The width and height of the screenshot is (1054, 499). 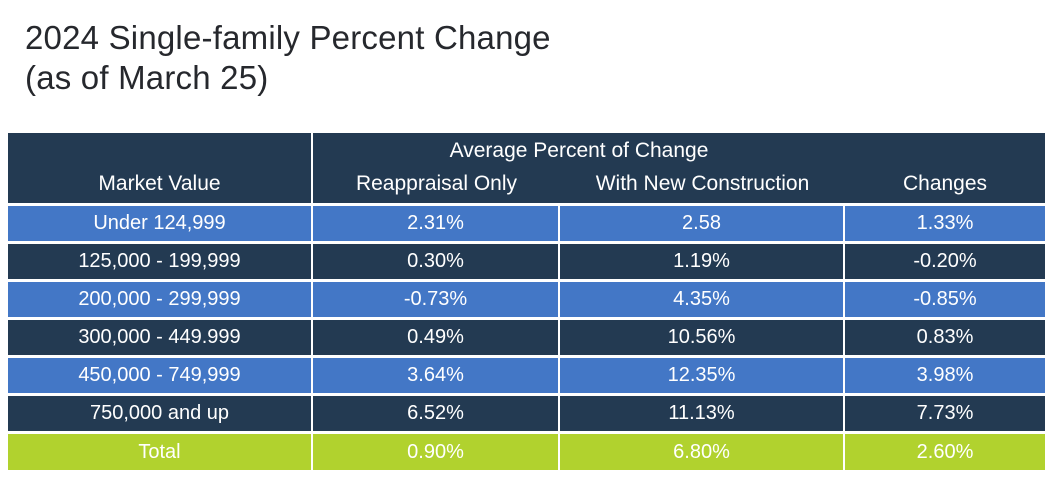 I want to click on cell-market-value: 125,000 - 199,999, so click(x=160, y=261).